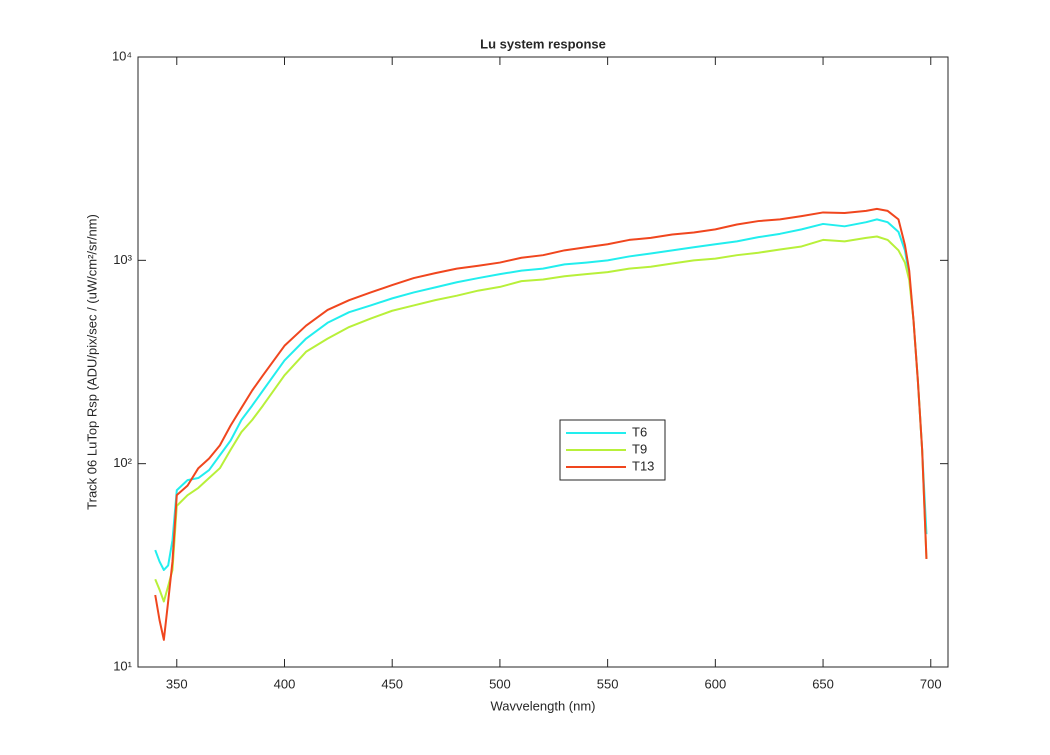 This screenshot has width=1050, height=755. What do you see at coordinates (285, 683) in the screenshot?
I see `x-tick-label: 400` at bounding box center [285, 683].